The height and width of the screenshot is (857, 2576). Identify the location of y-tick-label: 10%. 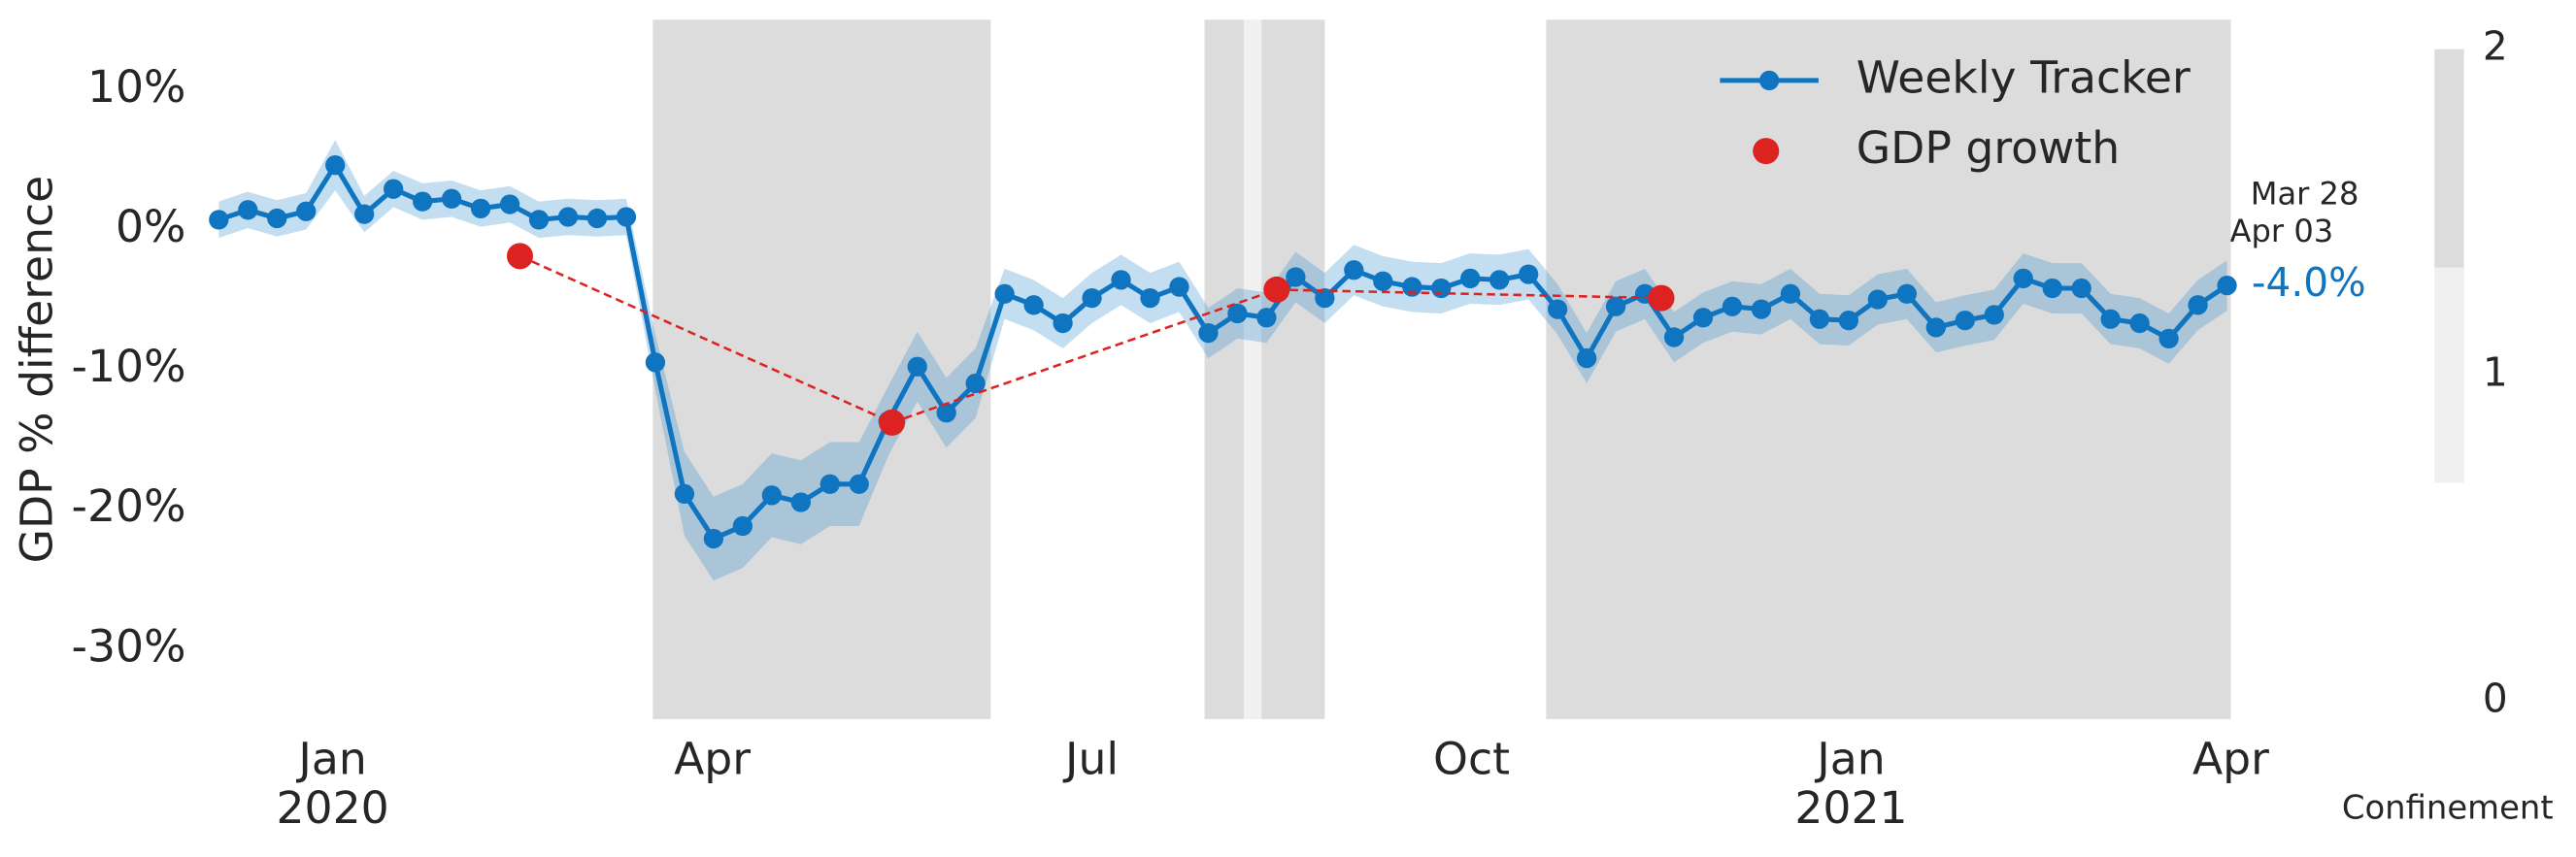
(136, 87).